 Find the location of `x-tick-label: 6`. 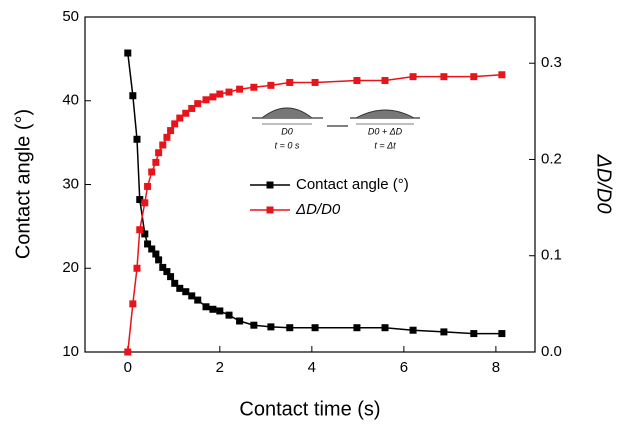

x-tick-label: 6 is located at coordinates (404, 367).